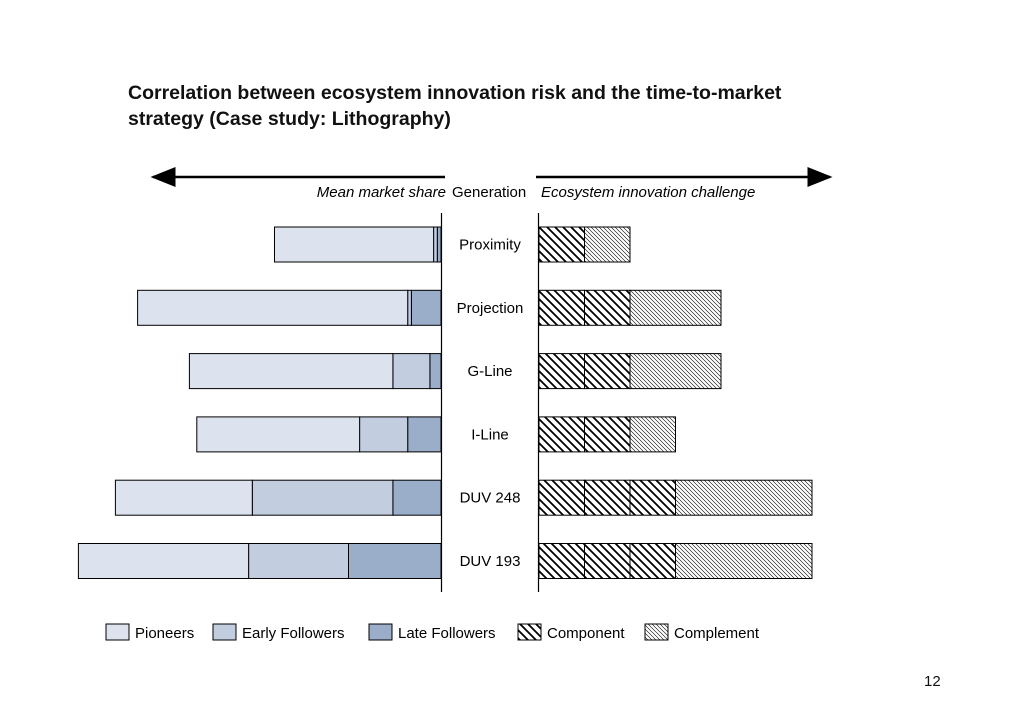  What do you see at coordinates (117, 632) in the screenshot?
I see `legend-swatch-pioneers` at bounding box center [117, 632].